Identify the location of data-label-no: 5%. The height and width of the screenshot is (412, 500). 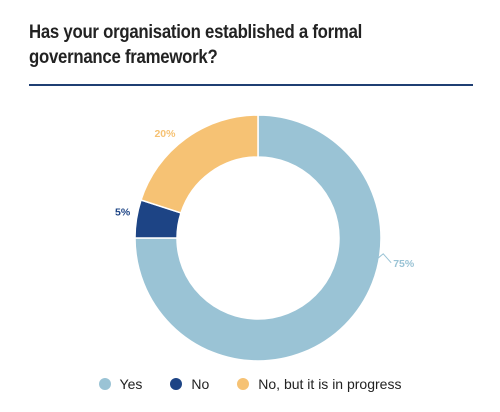
(123, 213).